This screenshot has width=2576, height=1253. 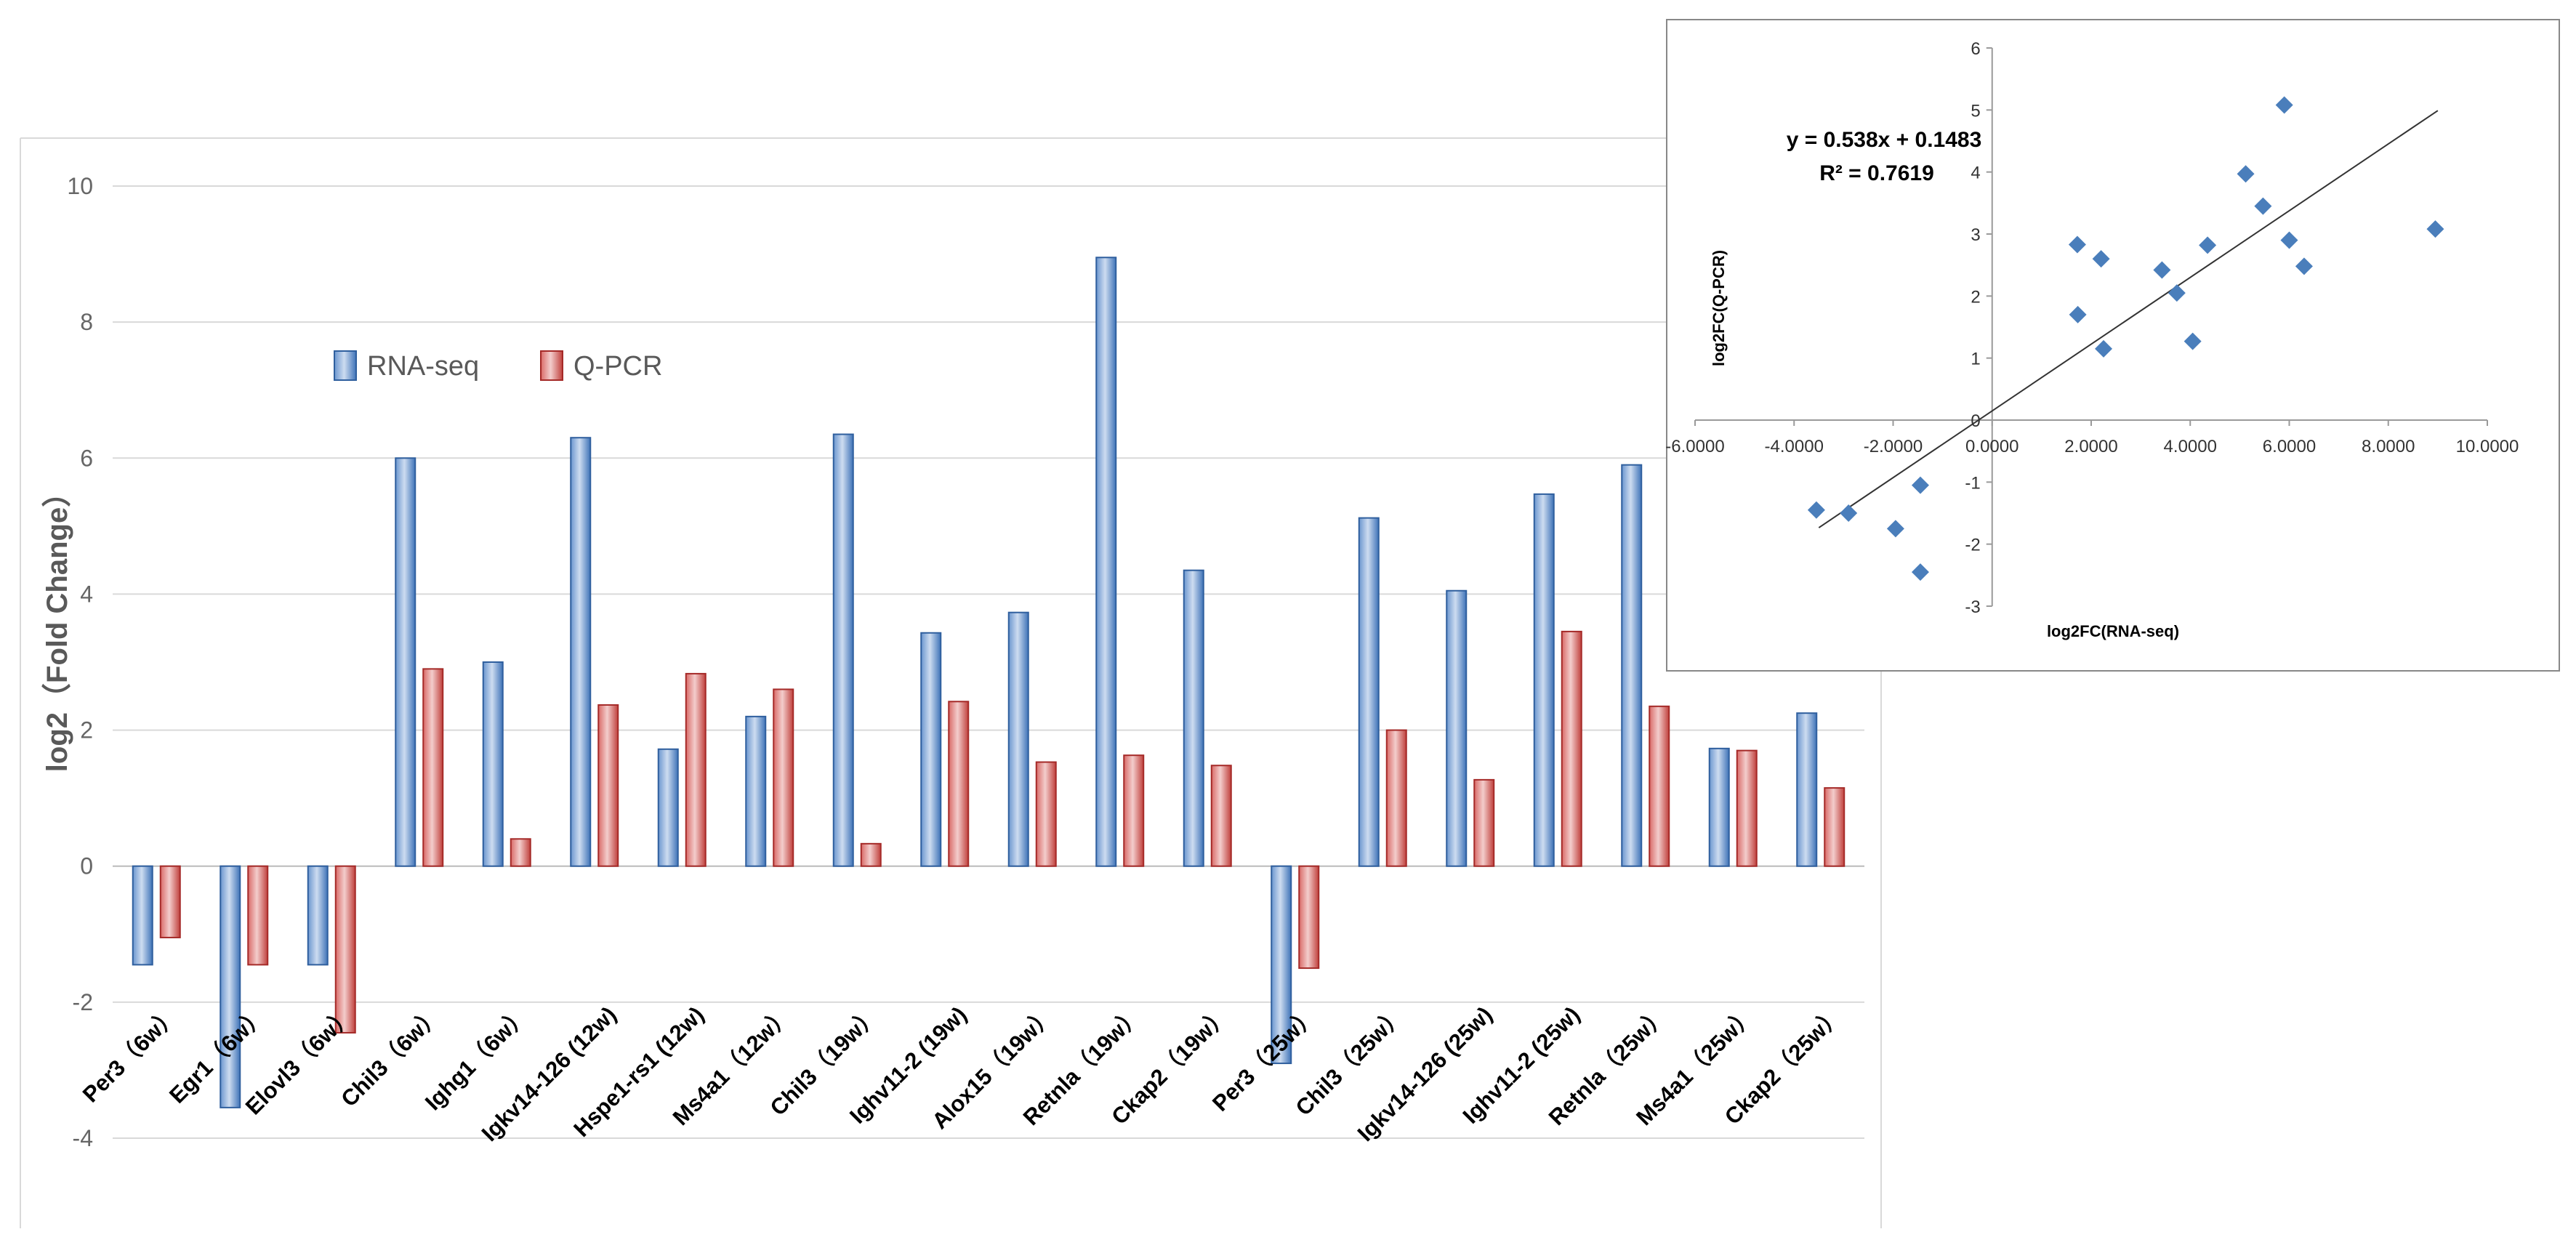 What do you see at coordinates (1972, 607) in the screenshot?
I see `inset-y-tick-label: -3` at bounding box center [1972, 607].